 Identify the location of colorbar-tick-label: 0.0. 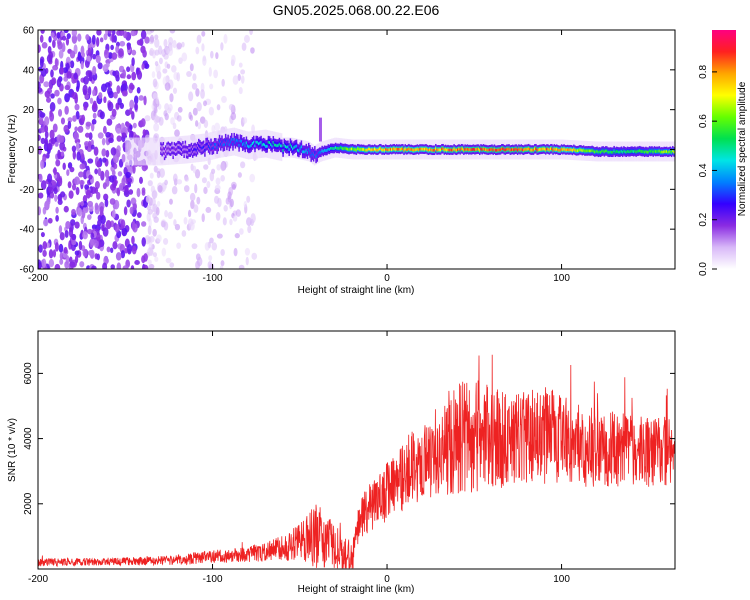
(703, 269).